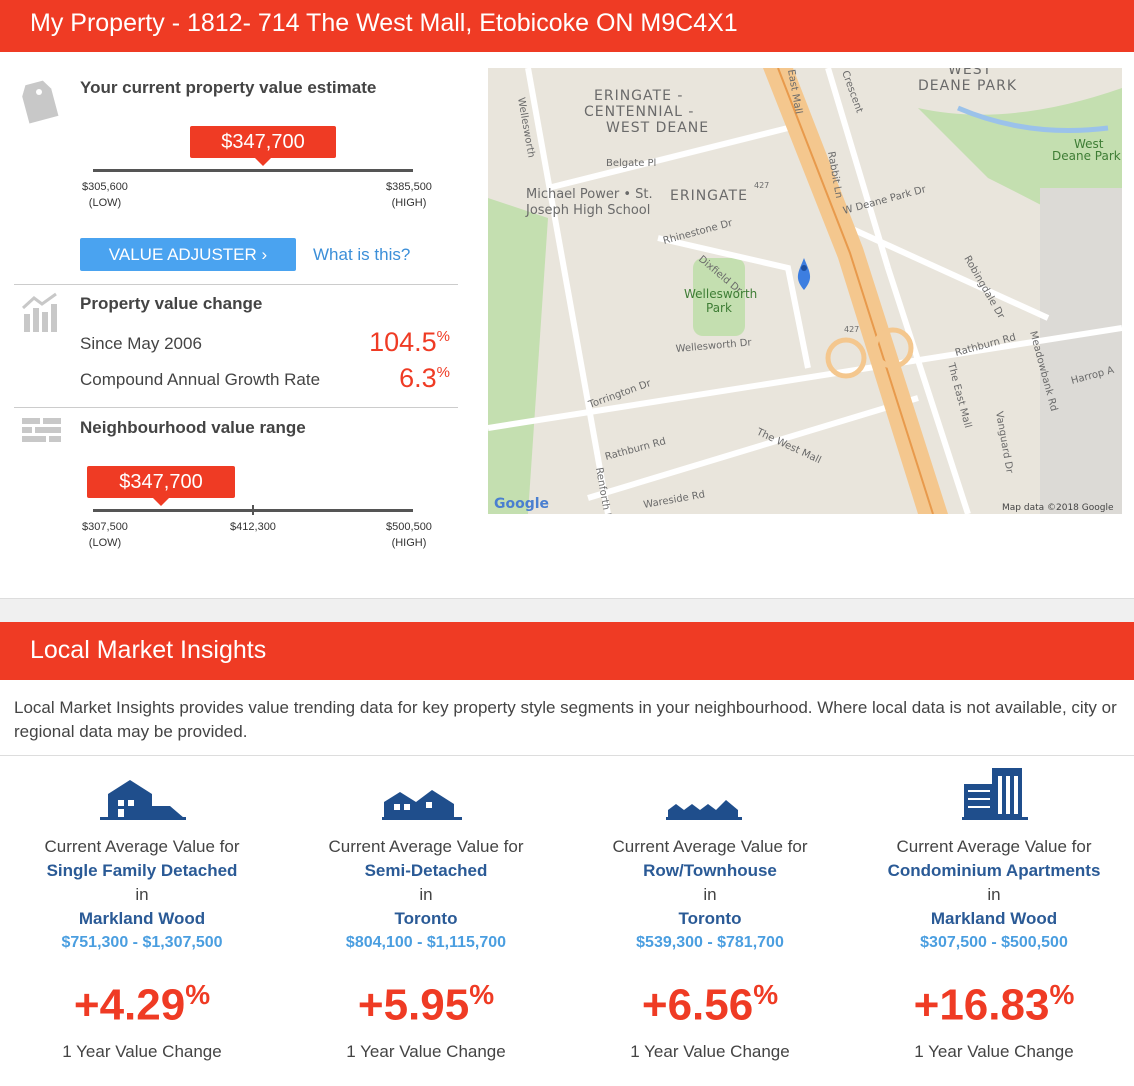  I want to click on map-label: WEST, so click(970, 73).